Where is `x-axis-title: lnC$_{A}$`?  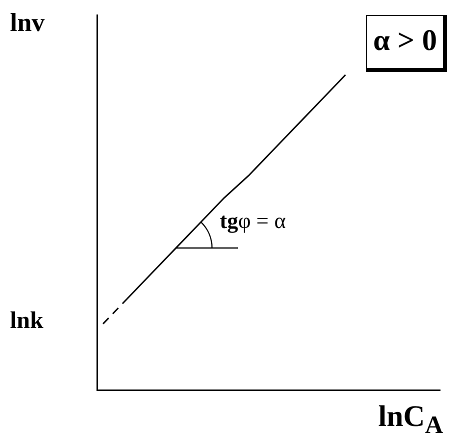 x-axis-title: lnC$_{A}$ is located at coordinates (410, 420).